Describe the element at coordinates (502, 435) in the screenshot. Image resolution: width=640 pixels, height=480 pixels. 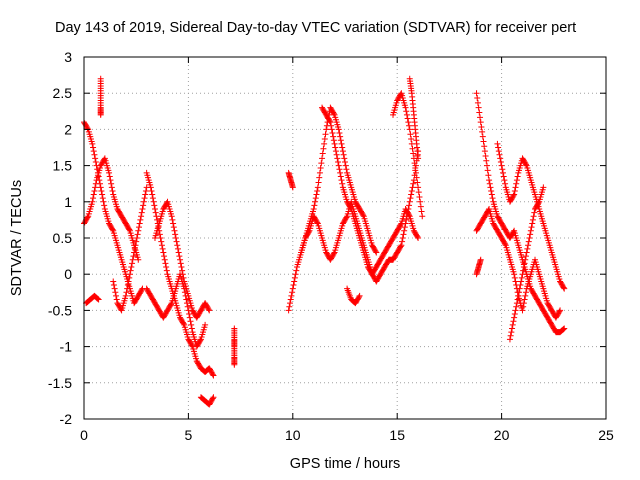
I see `x-tick-label: 20` at that location.